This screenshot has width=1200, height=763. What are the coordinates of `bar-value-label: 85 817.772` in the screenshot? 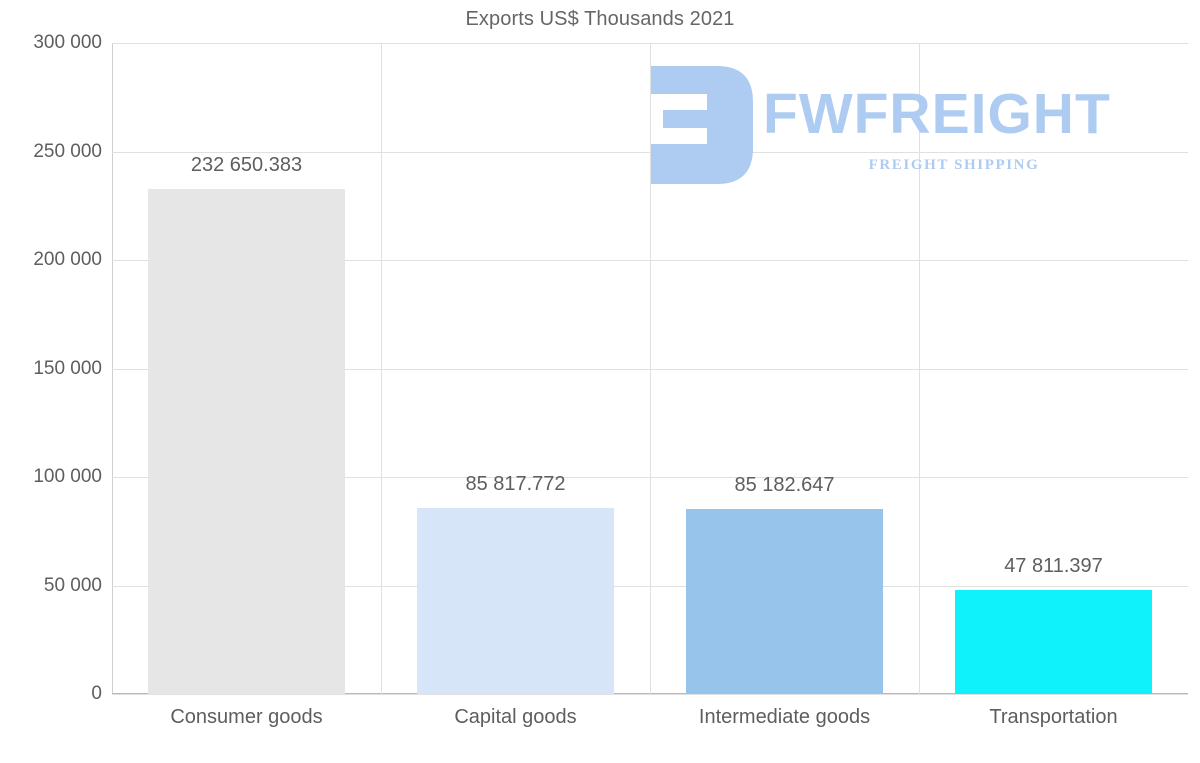 It's located at (515, 483).